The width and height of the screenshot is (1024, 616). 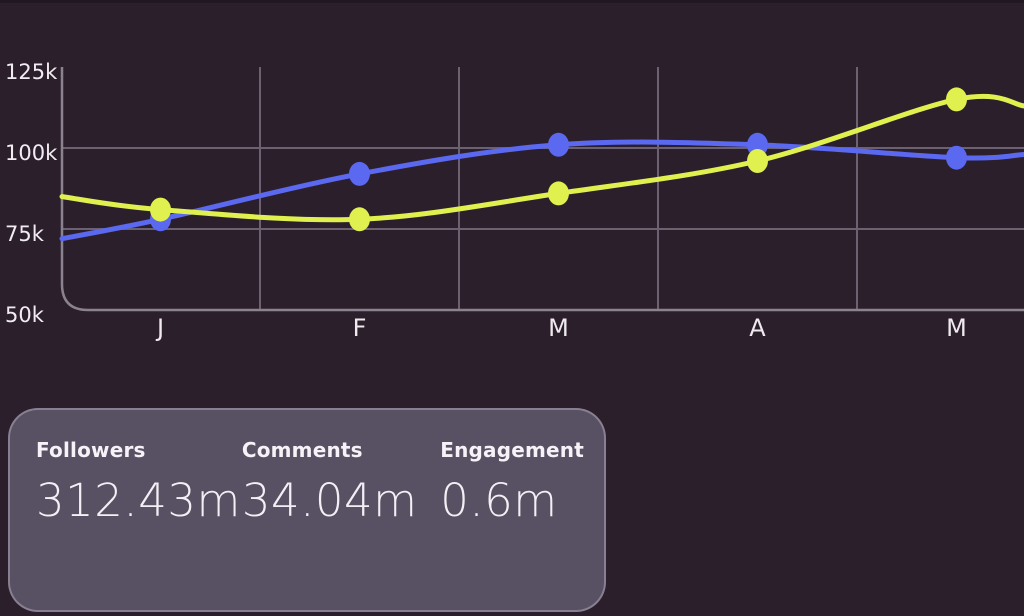 I want to click on x-tick-label: A, so click(x=757, y=328).